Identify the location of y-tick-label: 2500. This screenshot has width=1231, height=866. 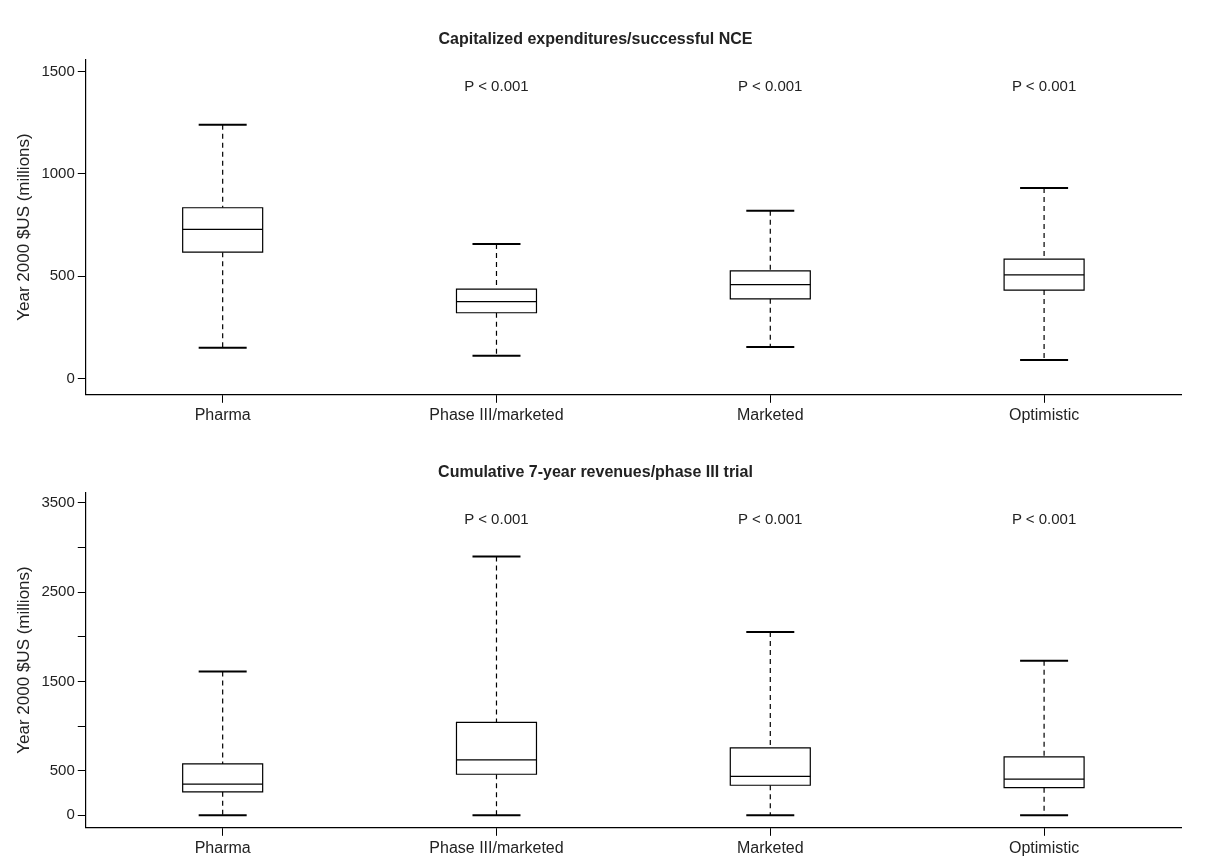
(58, 591).